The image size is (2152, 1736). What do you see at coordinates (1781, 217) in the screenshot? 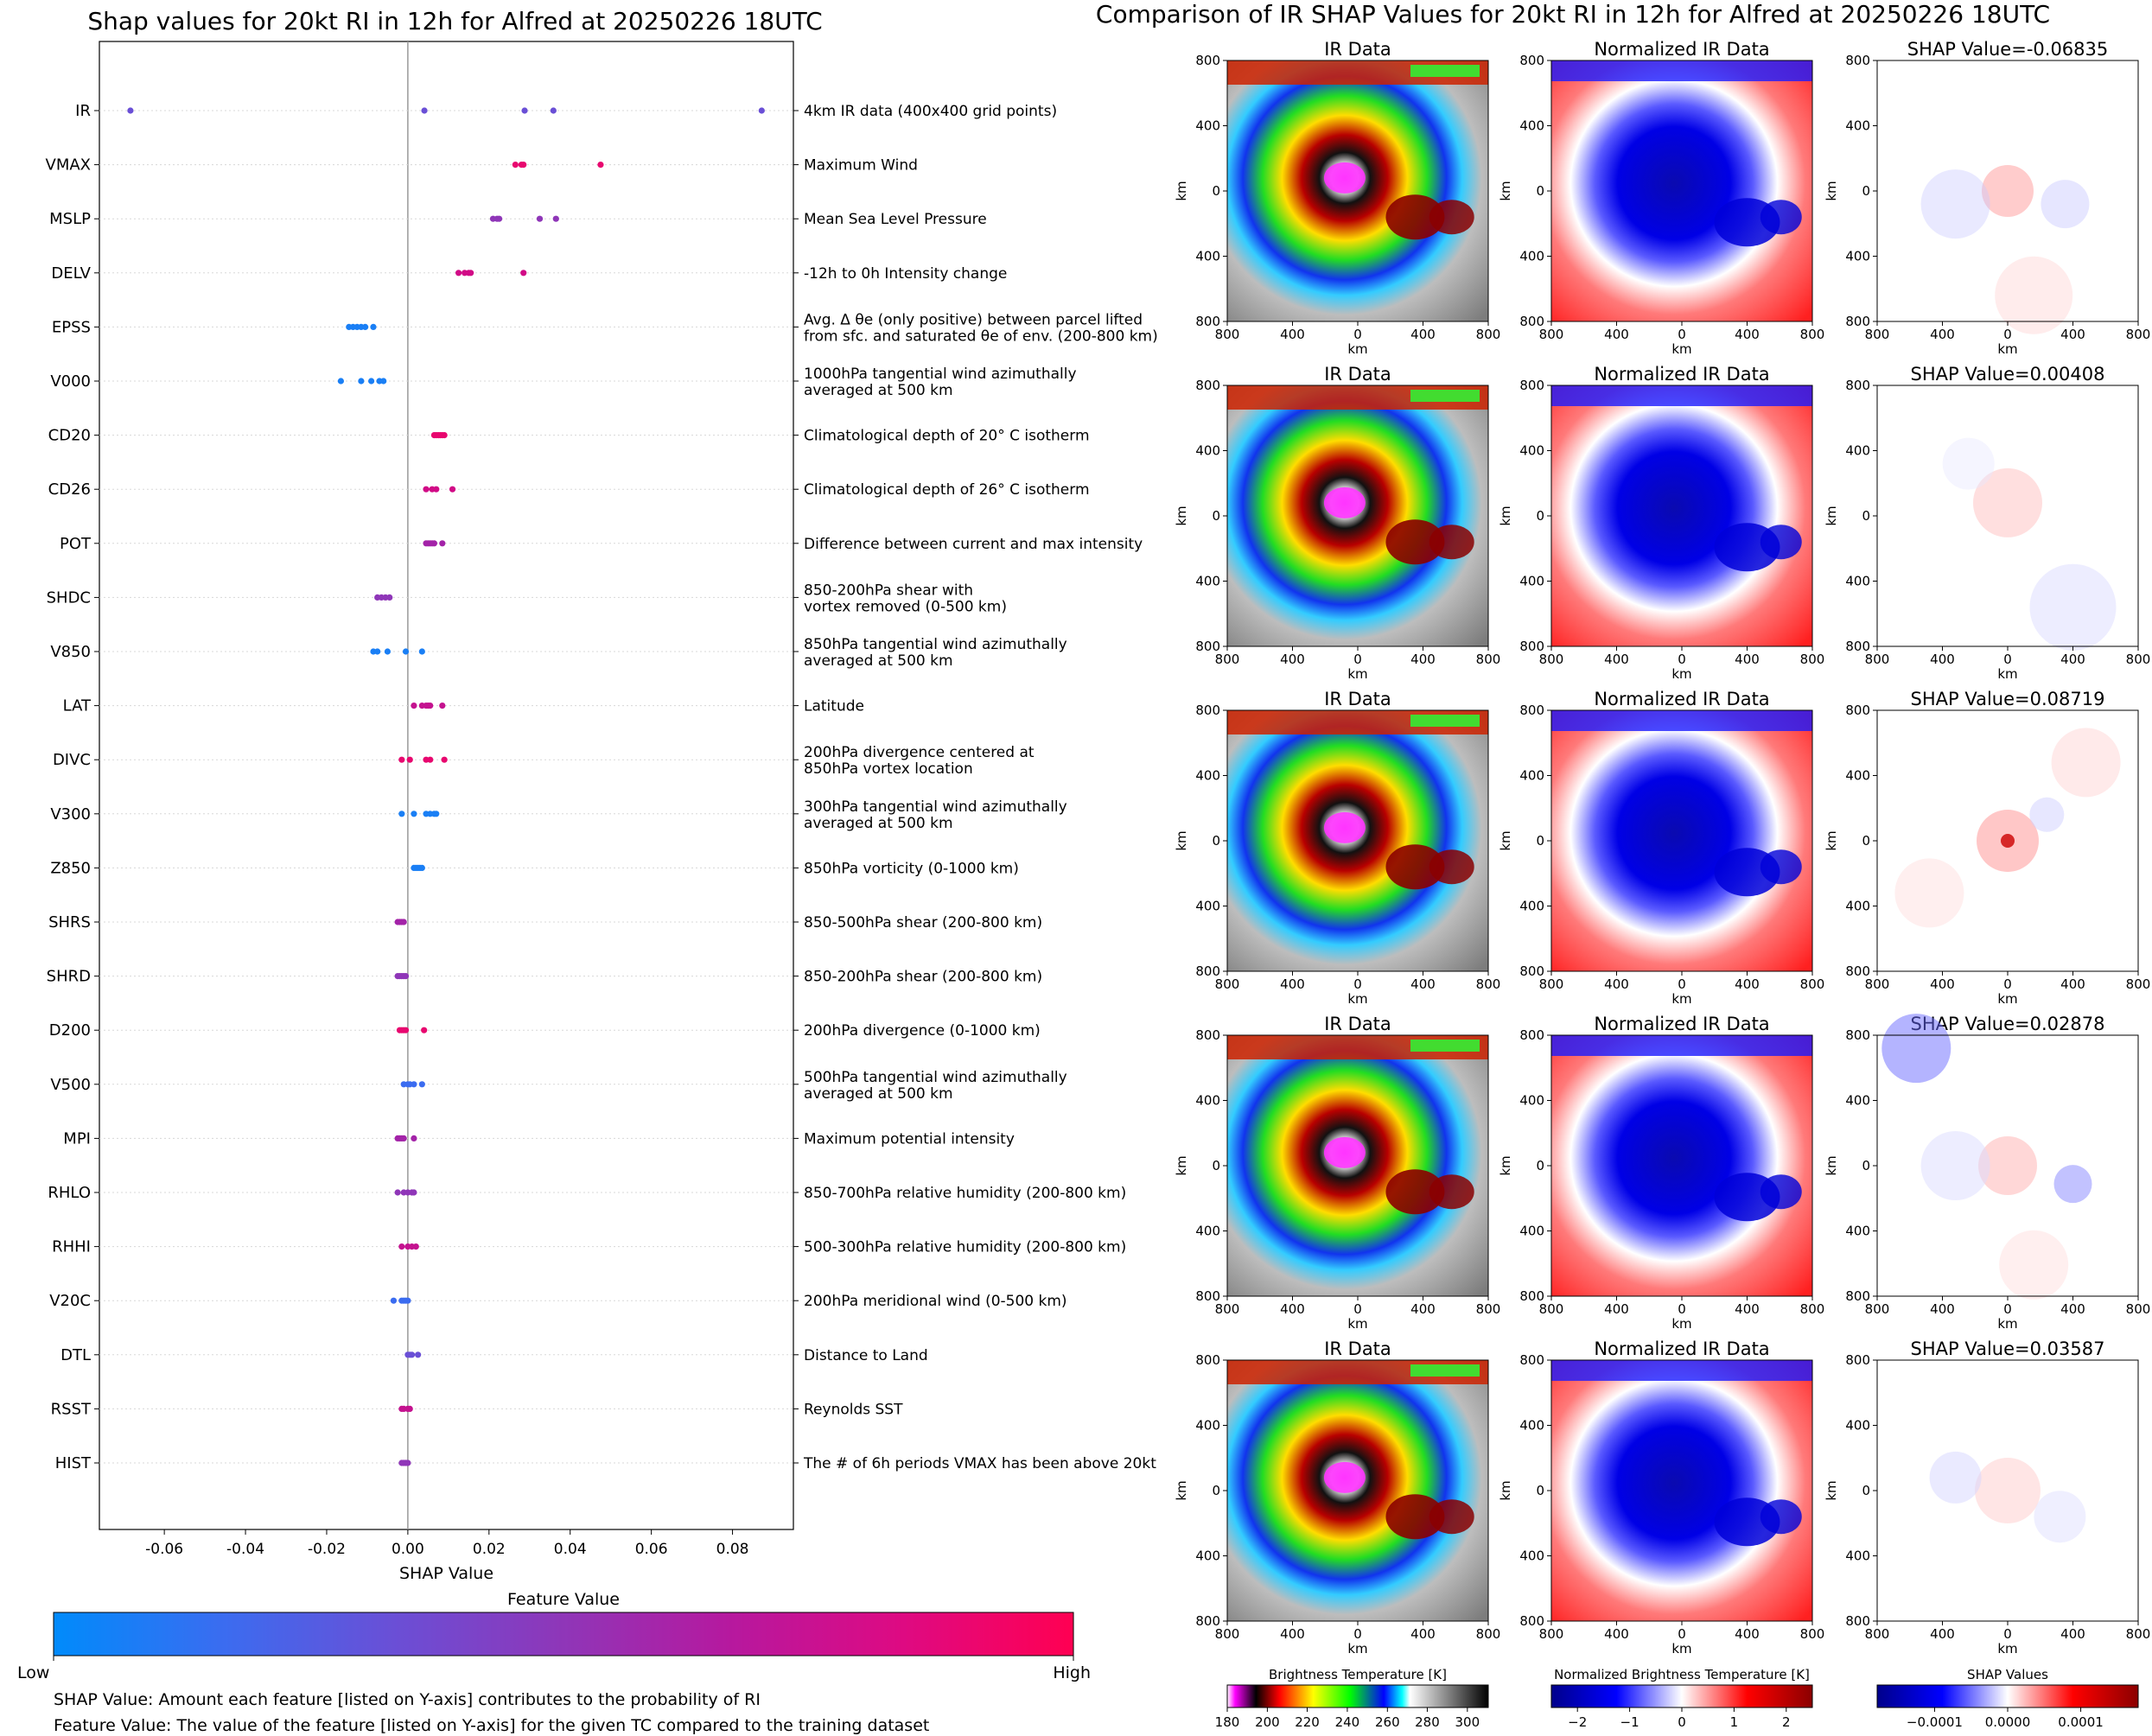
I see `normalized-cluster` at bounding box center [1781, 217].